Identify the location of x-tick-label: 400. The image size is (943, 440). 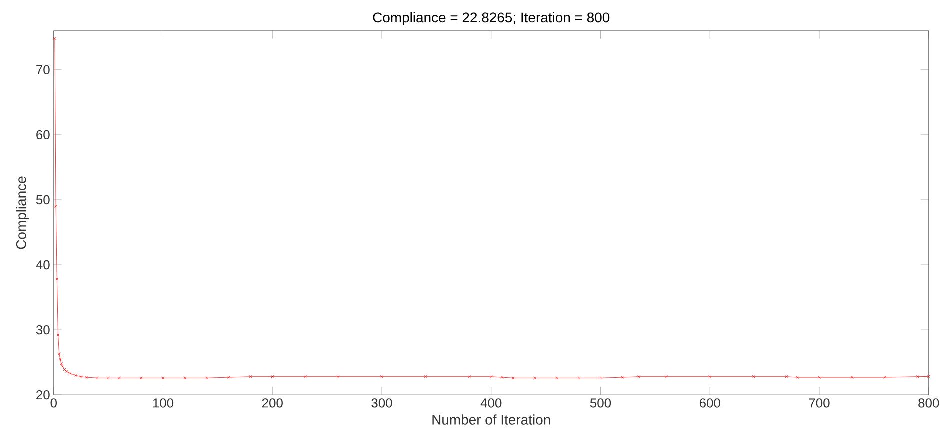
(491, 403).